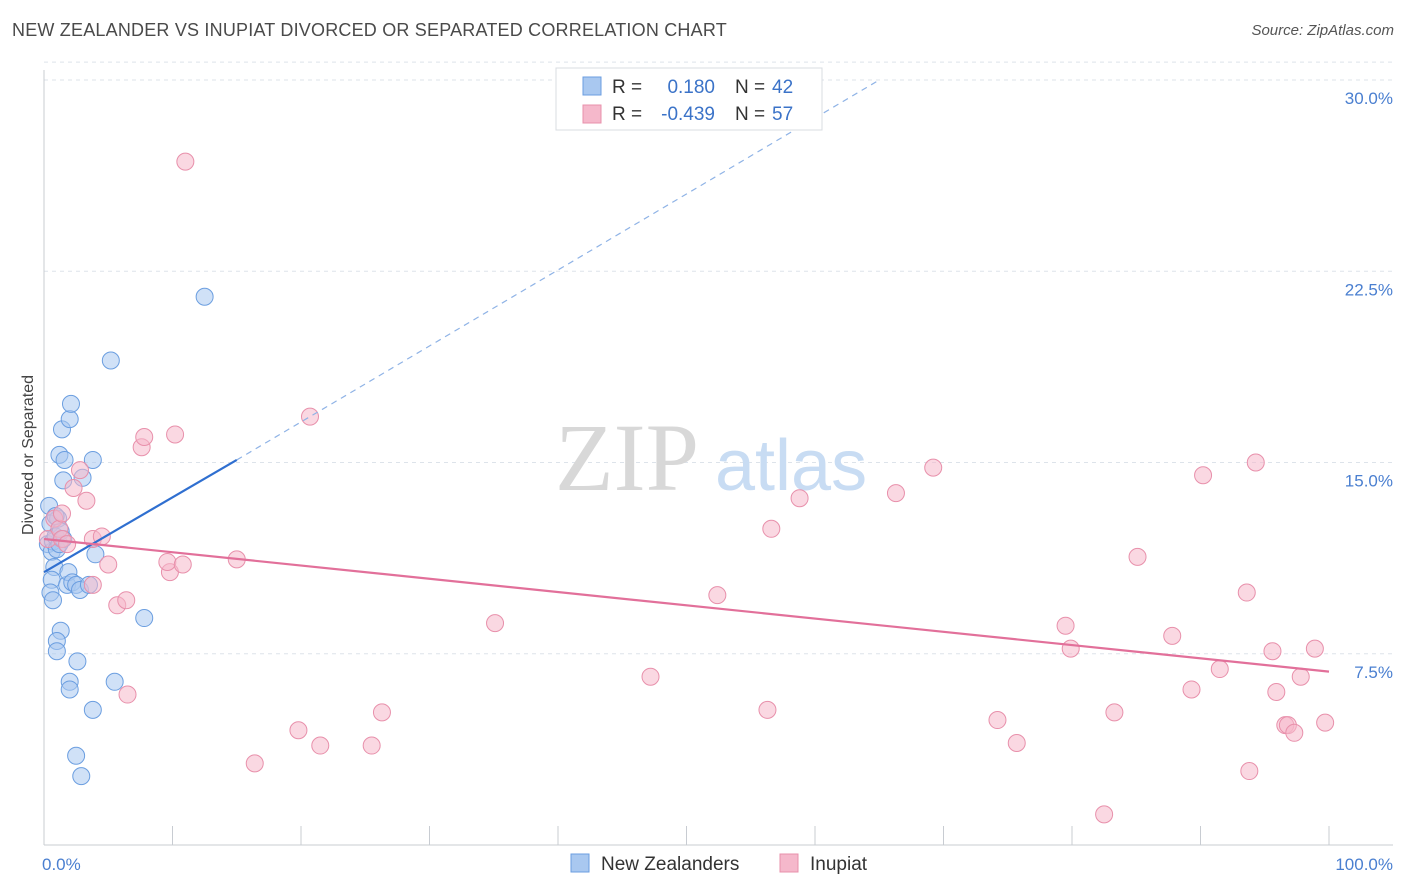 The height and width of the screenshot is (892, 1406). Describe the element at coordinates (782, 87) in the screenshot. I see `legend-n-value-1: 42` at that location.